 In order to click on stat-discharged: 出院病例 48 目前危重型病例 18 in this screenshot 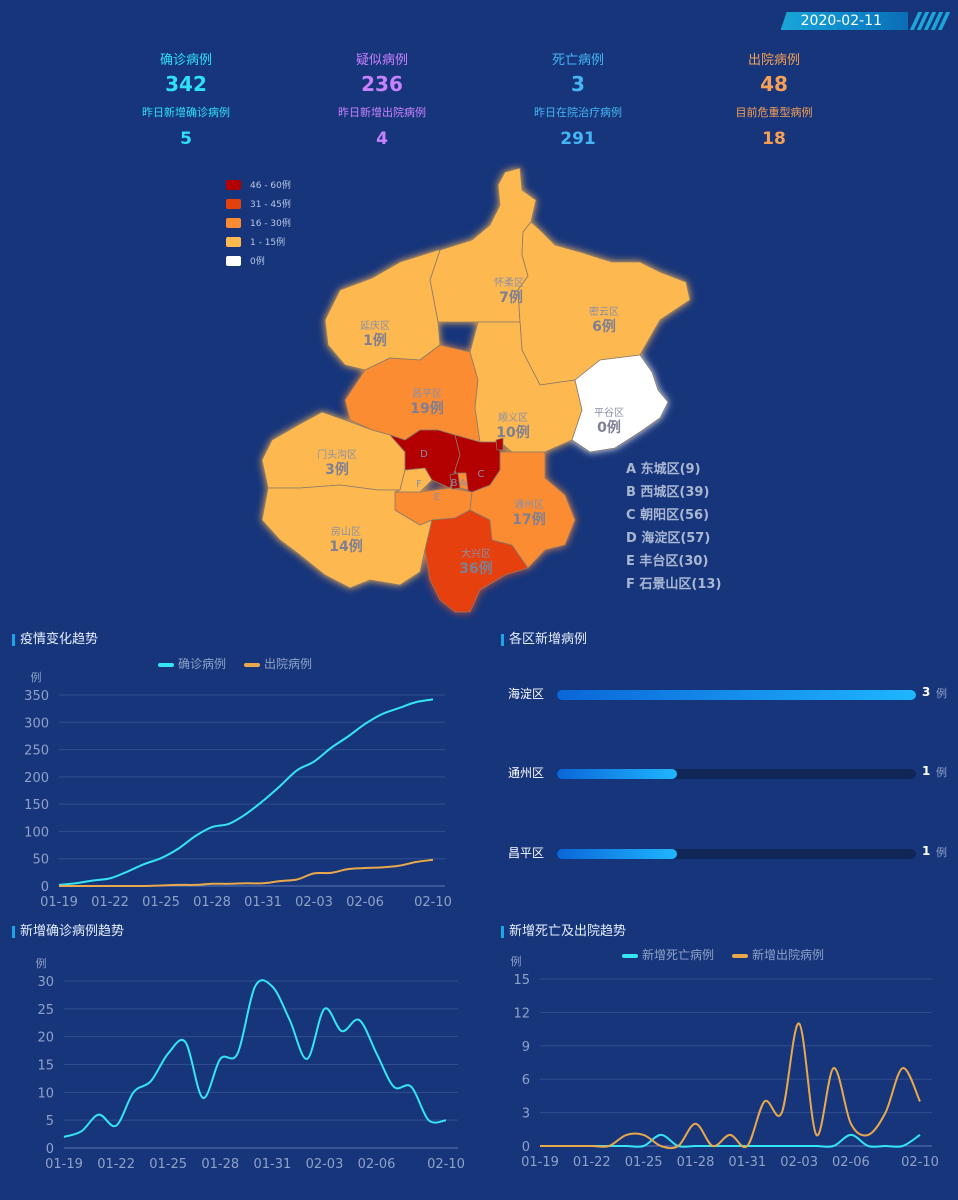, I will do `click(774, 102)`.